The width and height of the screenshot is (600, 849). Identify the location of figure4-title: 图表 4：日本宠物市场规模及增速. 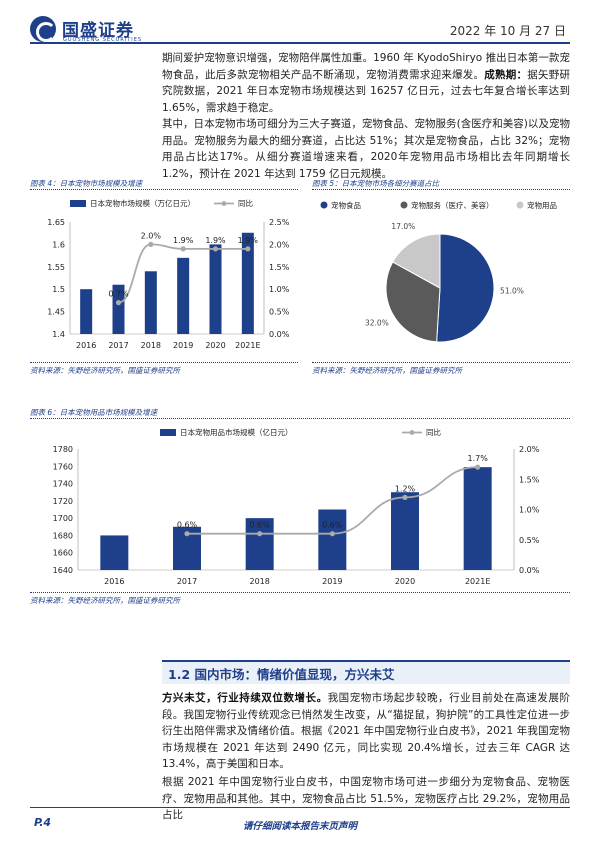
(86, 183).